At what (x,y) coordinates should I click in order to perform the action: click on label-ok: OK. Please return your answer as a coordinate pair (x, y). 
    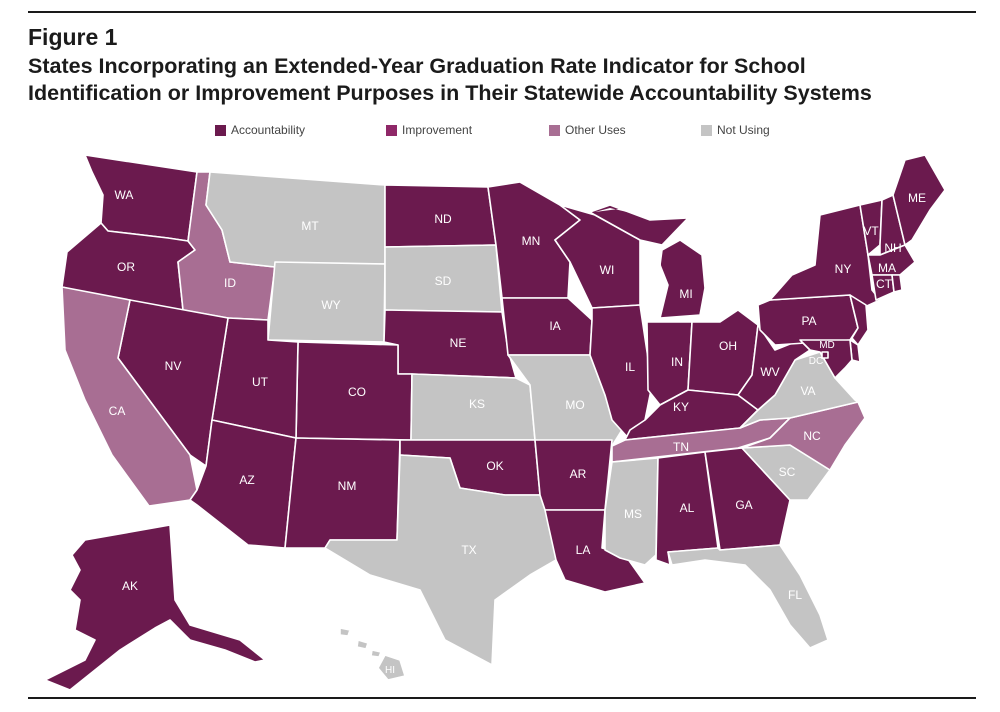
    Looking at the image, I should click on (494, 466).